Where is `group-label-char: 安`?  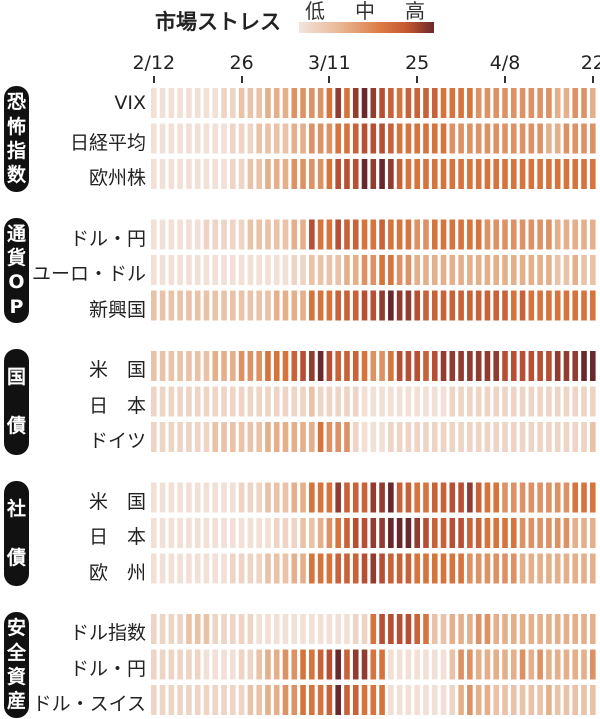 group-label-char: 安 is located at coordinates (16, 628).